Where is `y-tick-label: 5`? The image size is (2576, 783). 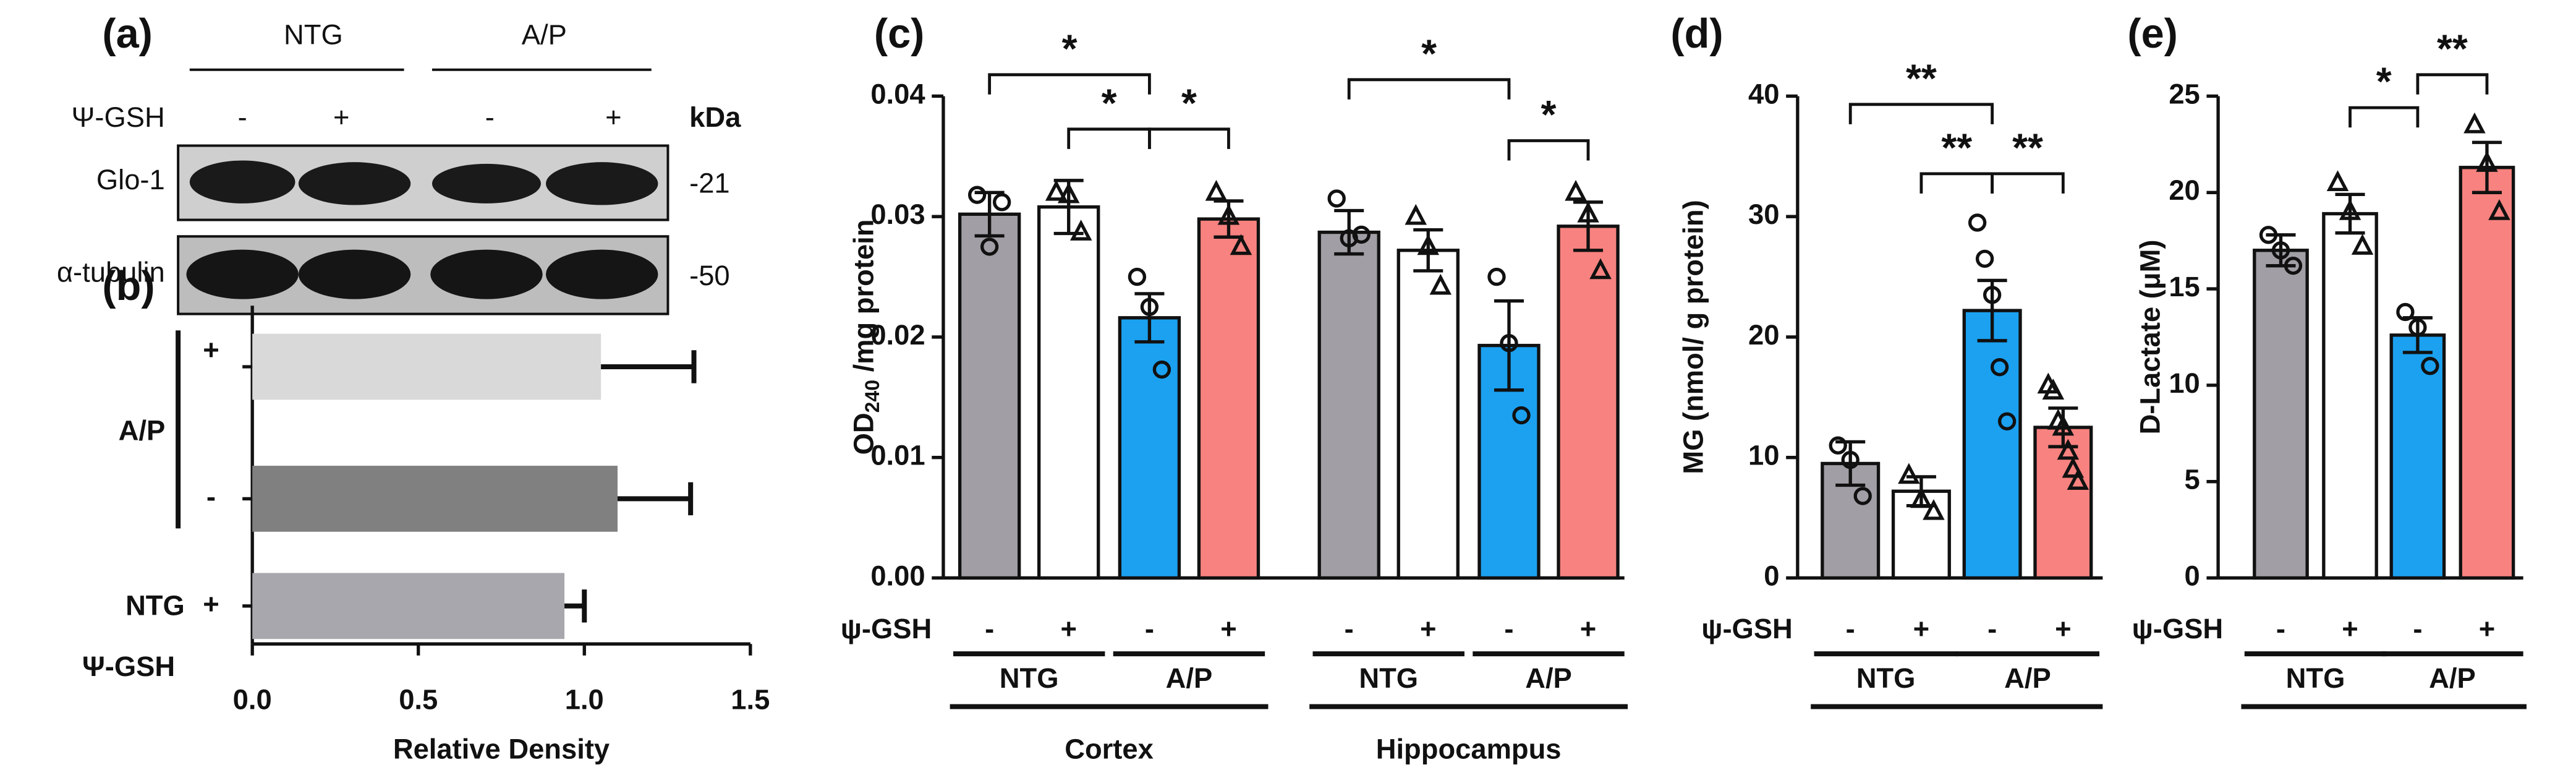
y-tick-label: 5 is located at coordinates (2192, 479).